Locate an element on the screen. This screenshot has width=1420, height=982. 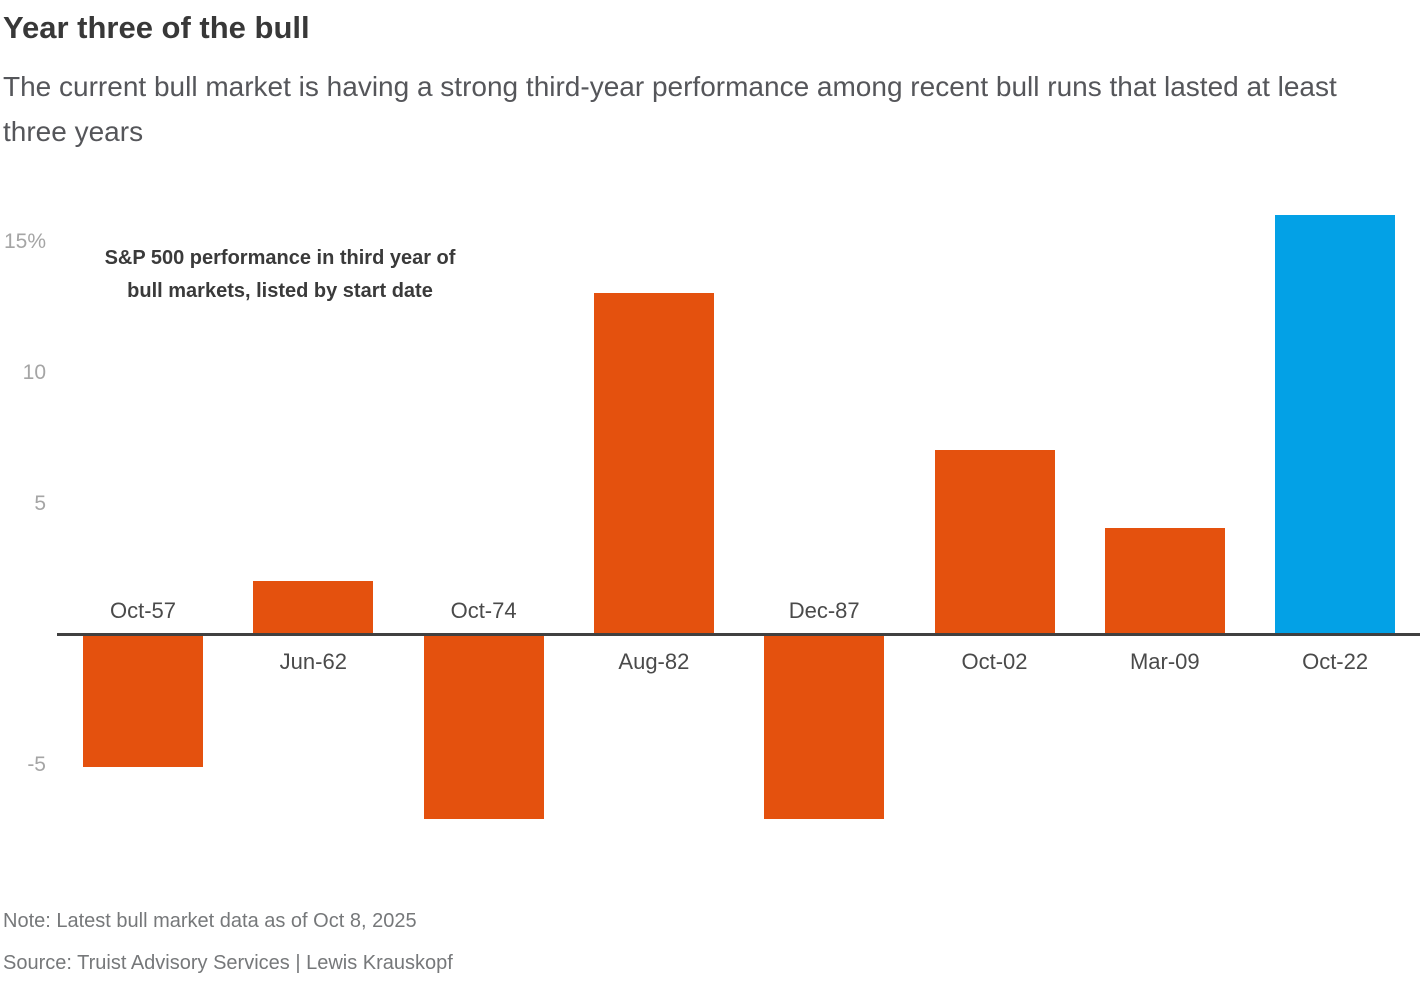
x-axis-label-Jun-62: Jun-62 is located at coordinates (313, 661).